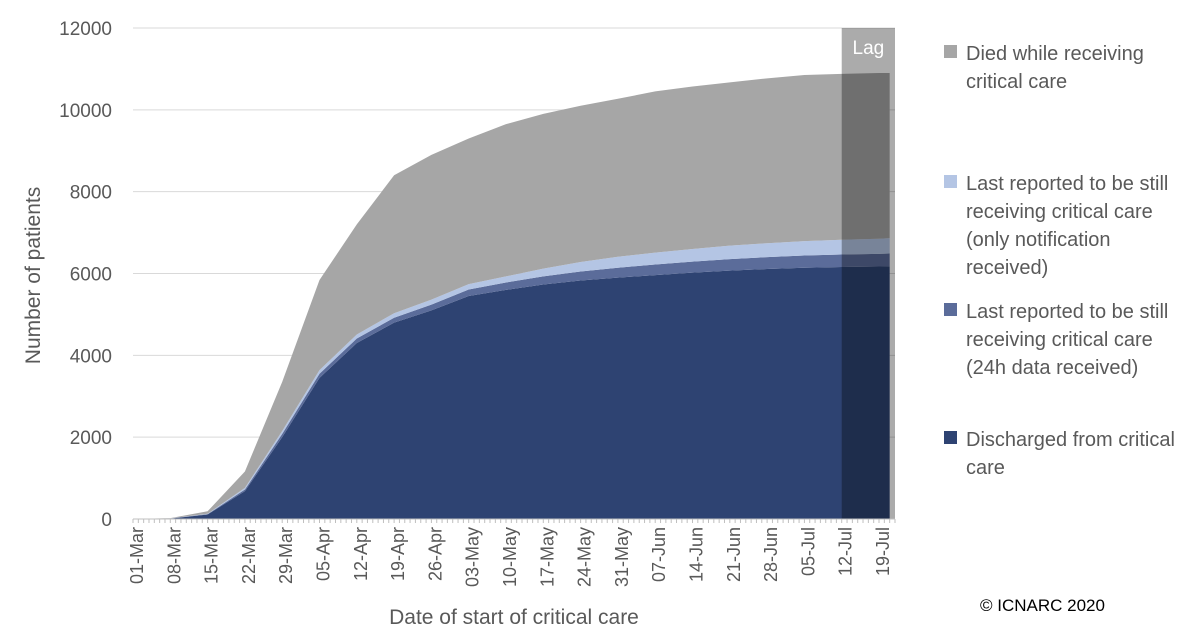 Image resolution: width=1200 pixels, height=637 pixels. What do you see at coordinates (585, 557) in the screenshot?
I see `x-tick-label-12: 24-May` at bounding box center [585, 557].